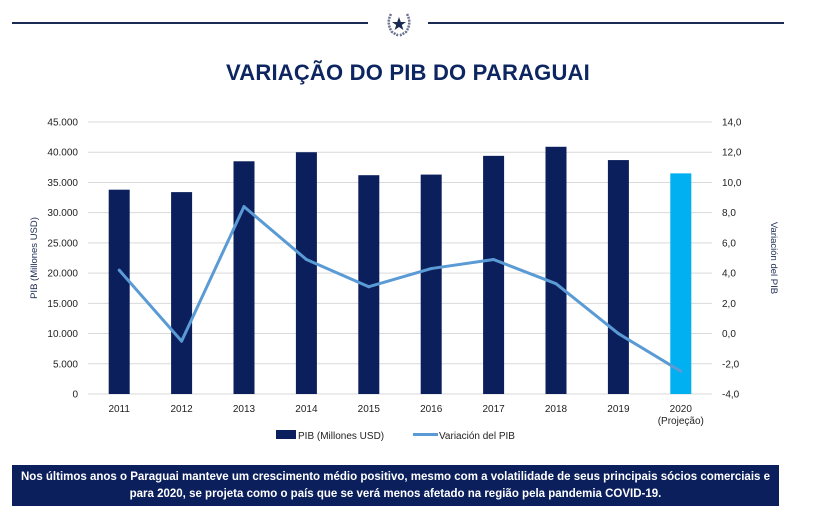 This screenshot has width=816, height=529. I want to click on legend-swatch-bar, so click(286, 434).